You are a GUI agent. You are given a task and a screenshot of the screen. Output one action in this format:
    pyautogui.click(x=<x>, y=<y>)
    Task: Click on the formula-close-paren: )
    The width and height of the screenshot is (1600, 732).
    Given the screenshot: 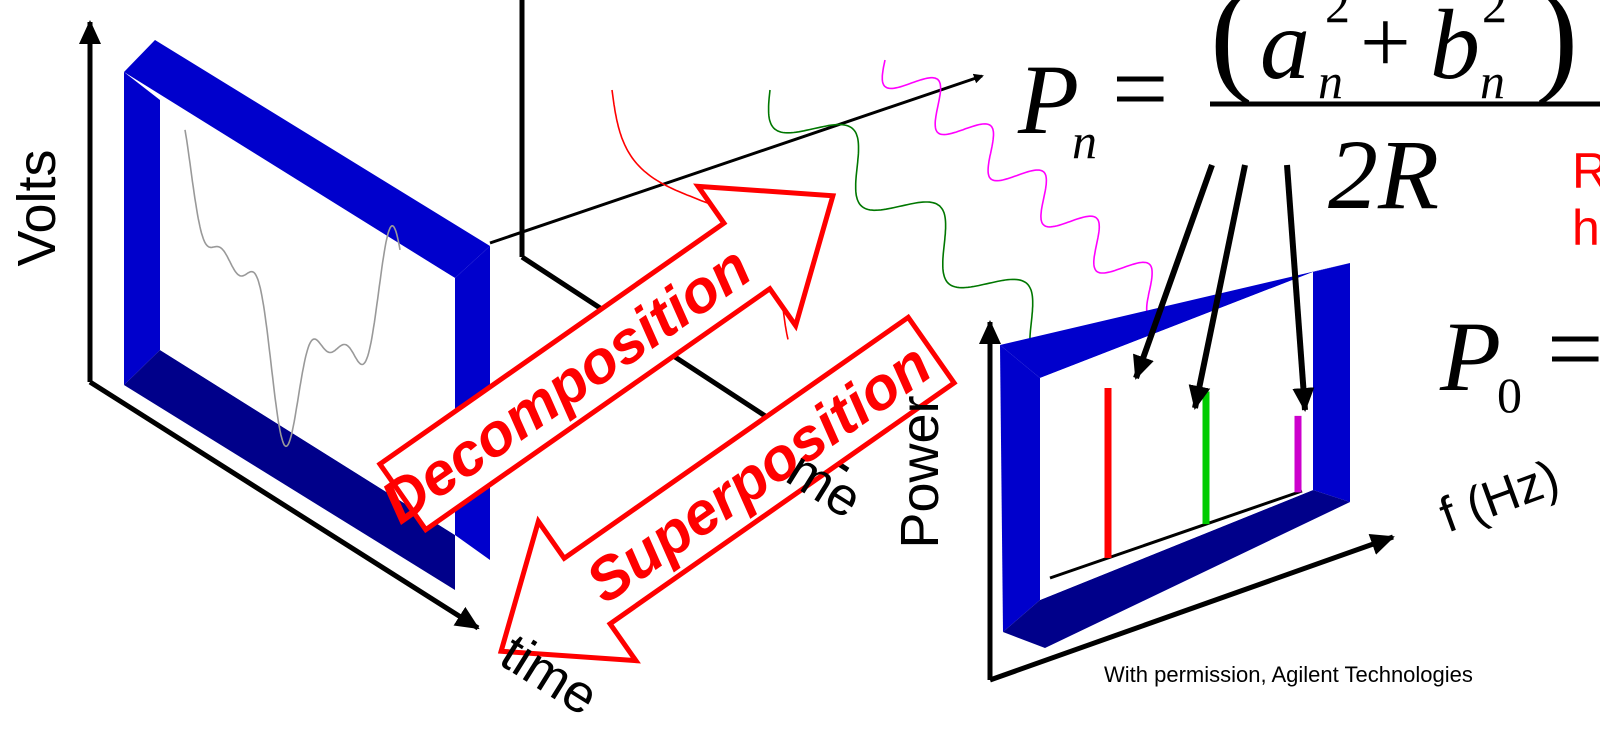 What is the action you would take?
    pyautogui.click(x=1556, y=53)
    